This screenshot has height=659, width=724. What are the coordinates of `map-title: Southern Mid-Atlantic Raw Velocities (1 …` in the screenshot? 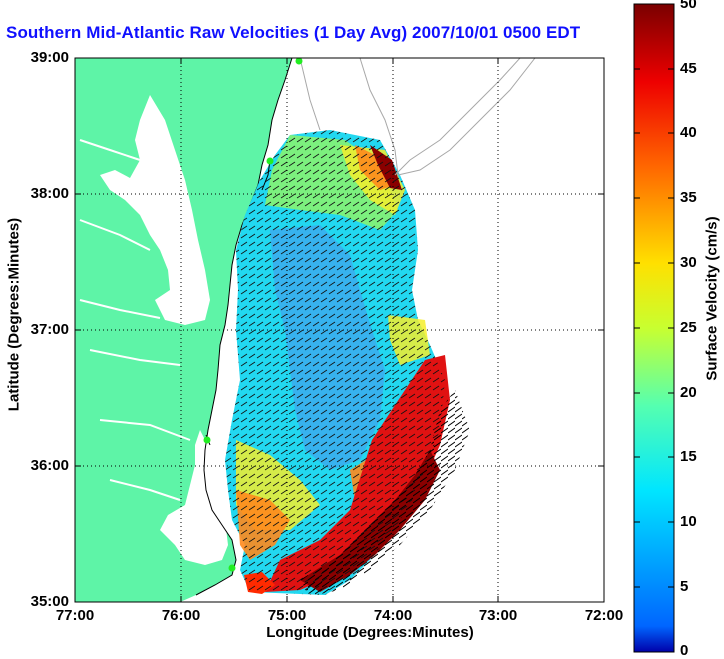 It's located at (293, 32).